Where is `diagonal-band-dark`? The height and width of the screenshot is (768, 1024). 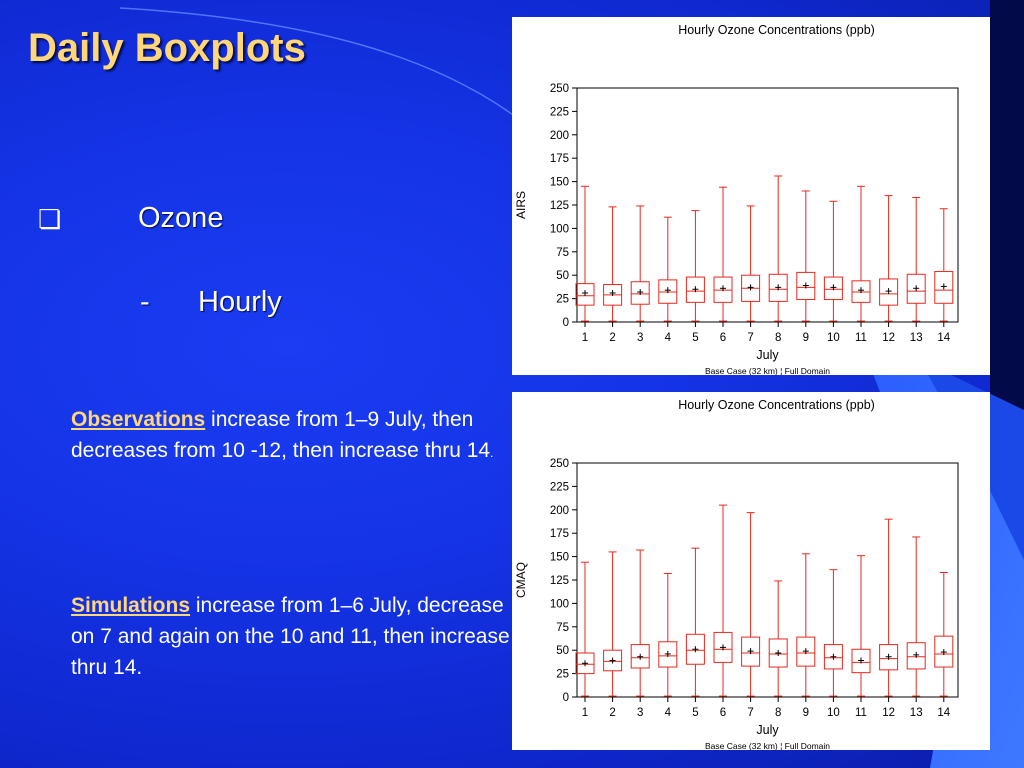
diagonal-band-dark is located at coordinates (972, 460).